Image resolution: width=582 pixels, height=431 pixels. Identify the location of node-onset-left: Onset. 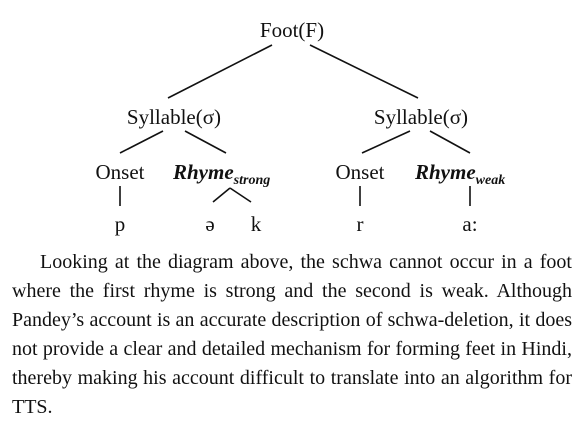
(120, 172).